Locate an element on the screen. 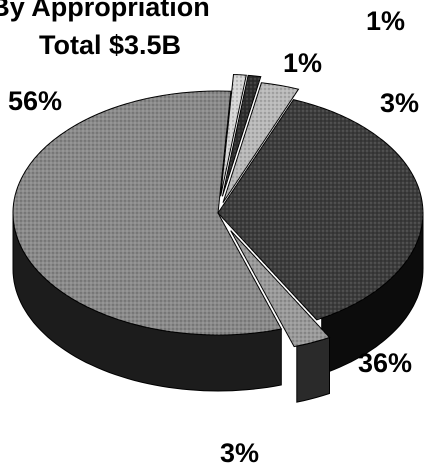 The width and height of the screenshot is (431, 473). slice-label-0: 56% is located at coordinates (35, 101).